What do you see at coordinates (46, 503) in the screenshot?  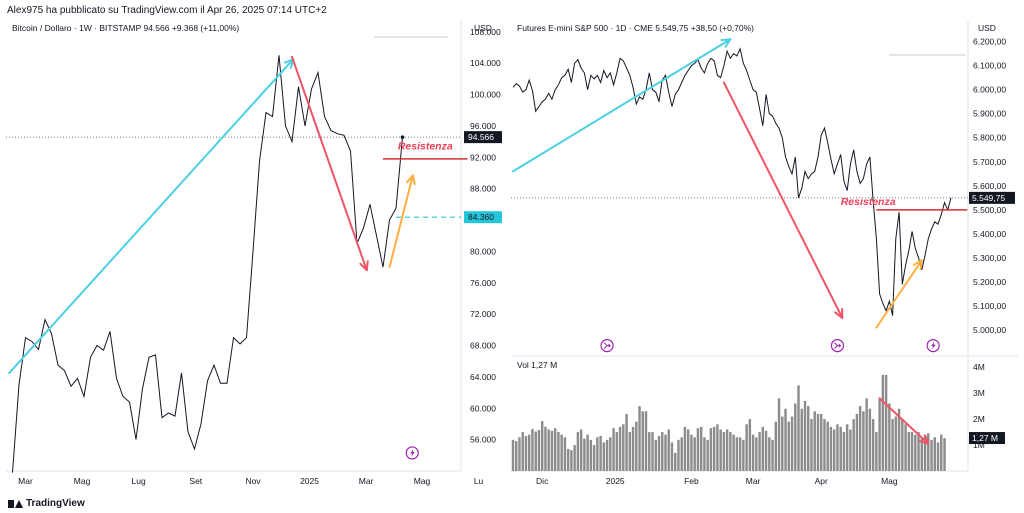 I see `tradingview-brand: TradingView` at bounding box center [46, 503].